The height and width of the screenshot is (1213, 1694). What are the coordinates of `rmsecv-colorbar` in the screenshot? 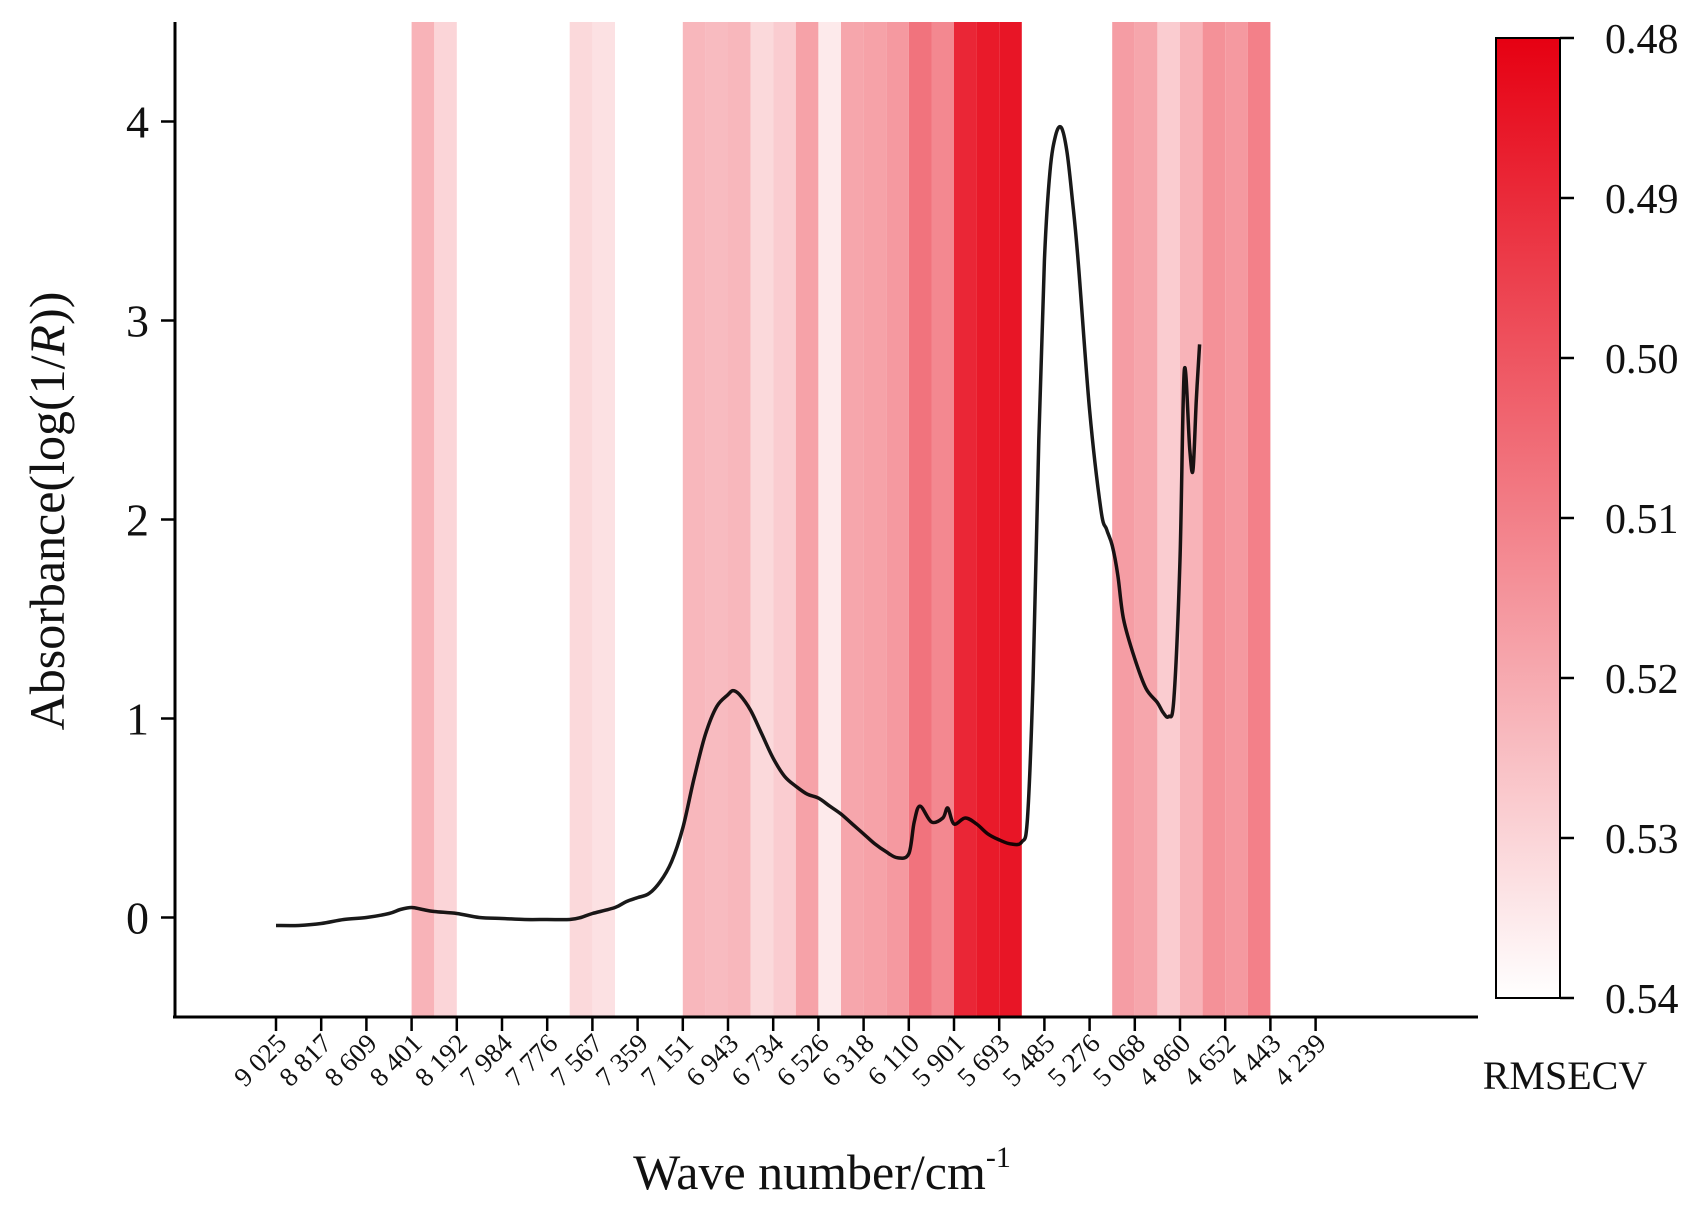 It's located at (1528, 518).